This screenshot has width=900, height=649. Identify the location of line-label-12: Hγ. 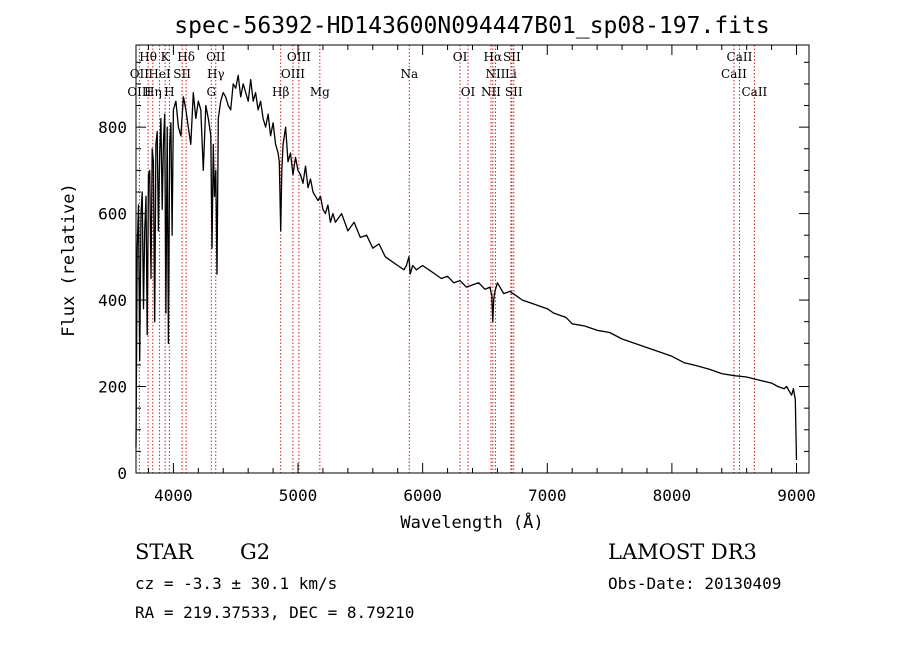
(216, 74).